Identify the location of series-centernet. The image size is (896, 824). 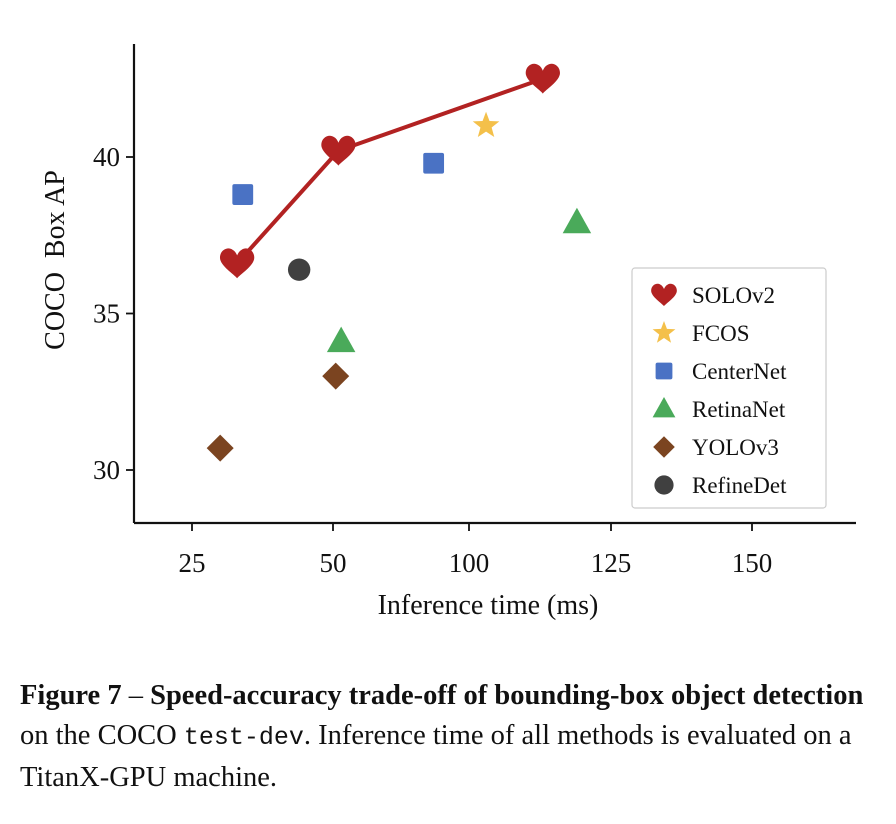
(338, 178).